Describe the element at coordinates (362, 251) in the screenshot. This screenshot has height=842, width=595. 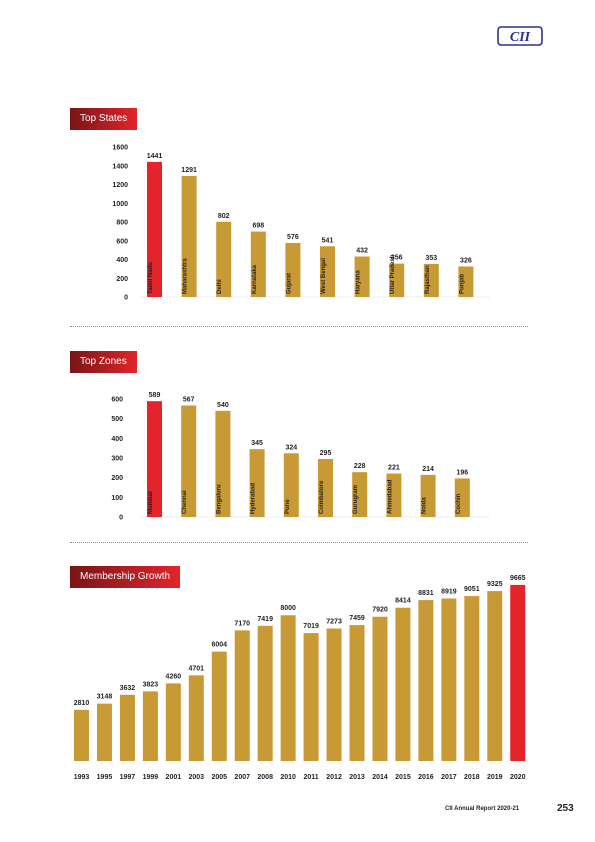
I see `data-label: 432` at that location.